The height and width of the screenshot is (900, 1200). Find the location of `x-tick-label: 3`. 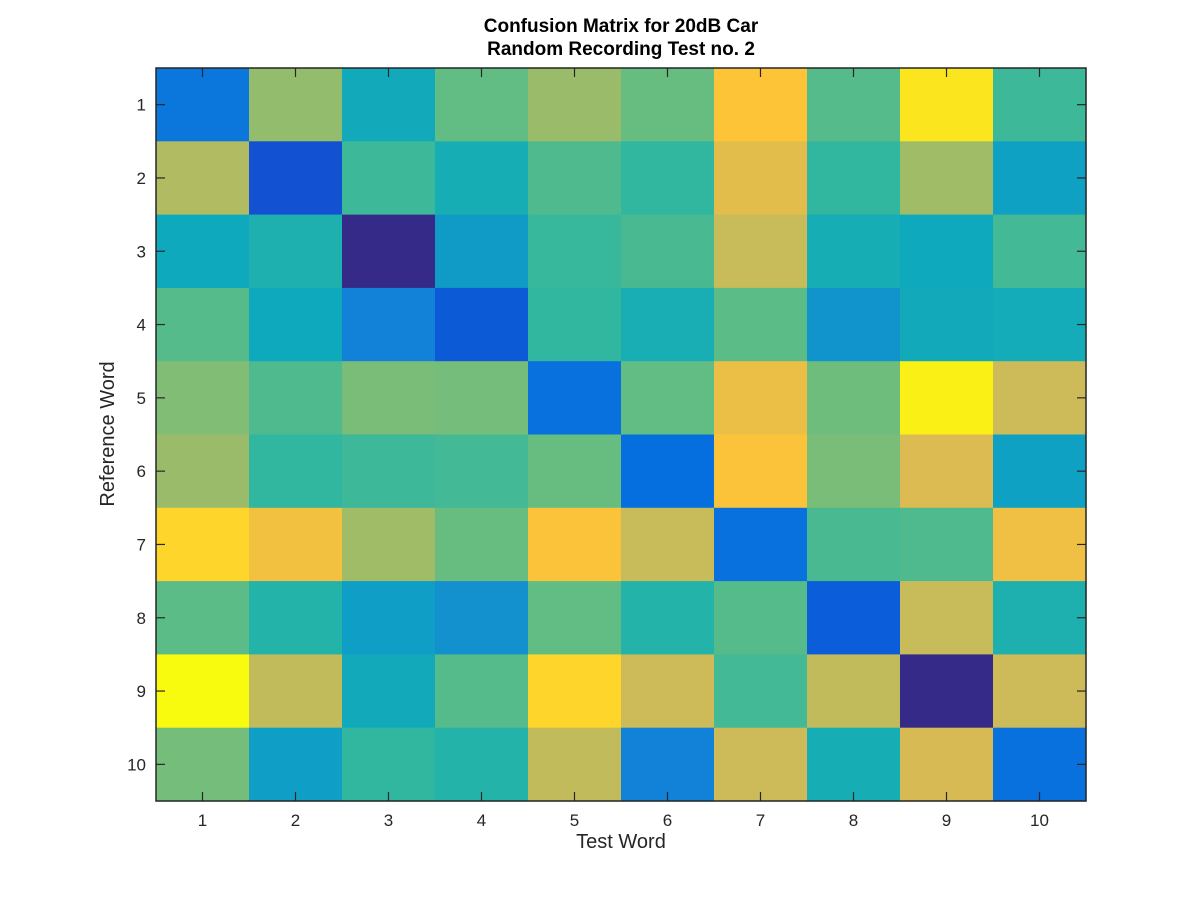

x-tick-label: 3 is located at coordinates (388, 820).